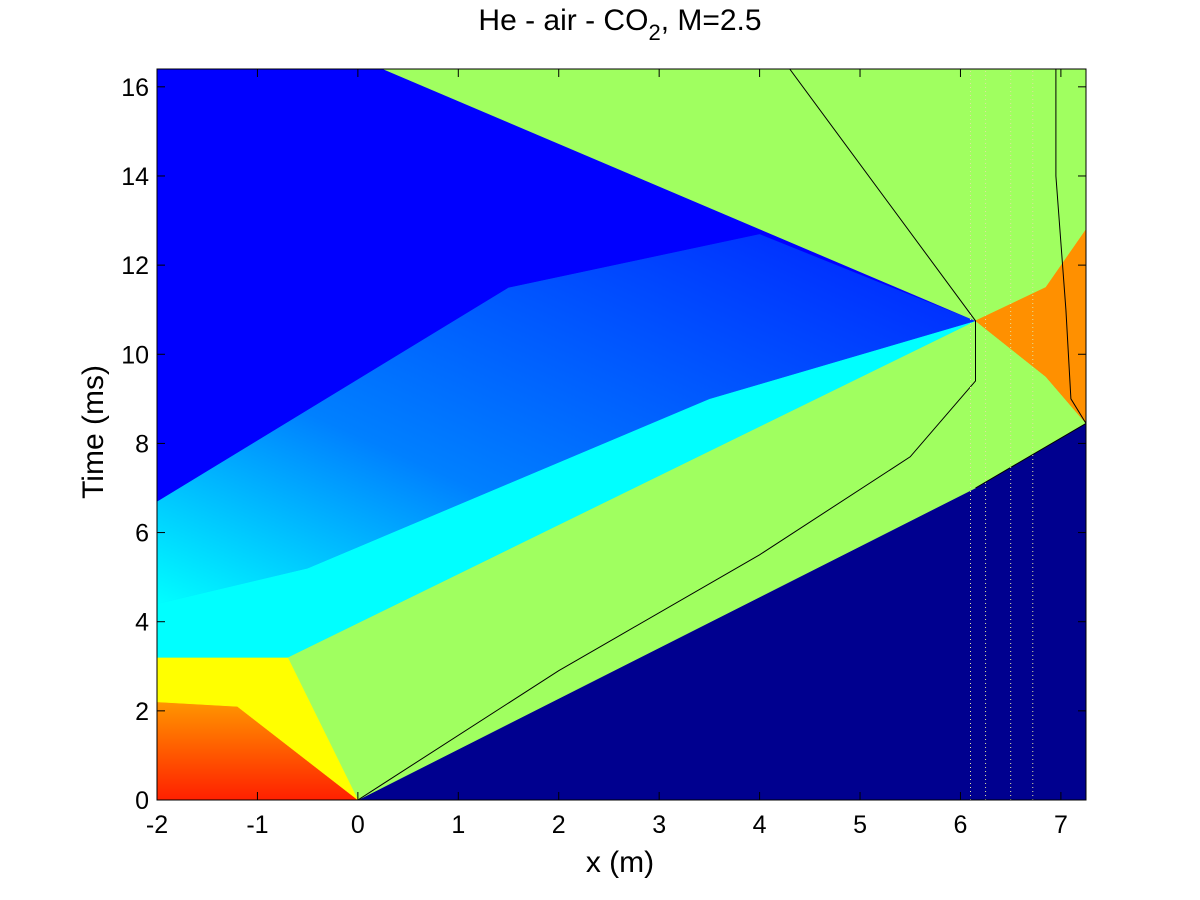 The height and width of the screenshot is (900, 1200). I want to click on x-tick-label: -1, so click(257, 825).